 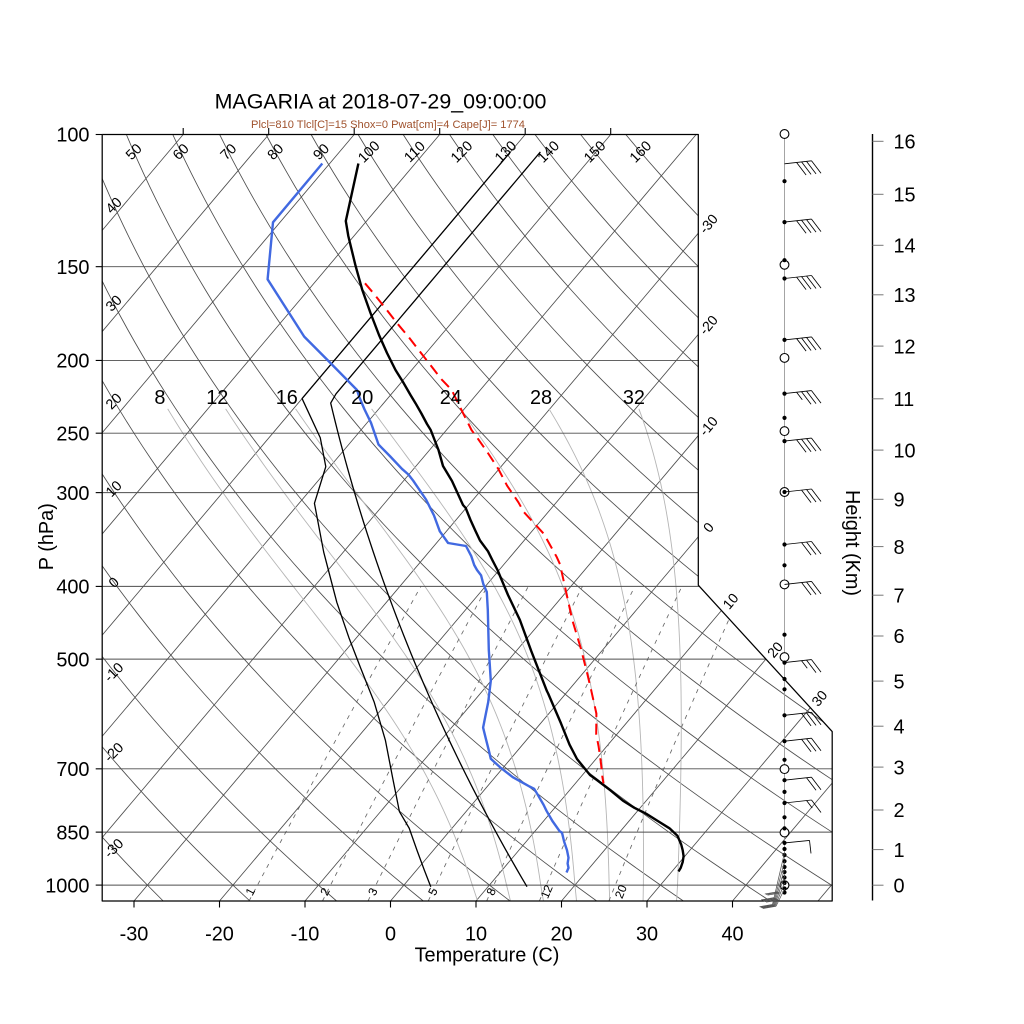 I want to click on svg-text: 3, so click(x=899, y=768).